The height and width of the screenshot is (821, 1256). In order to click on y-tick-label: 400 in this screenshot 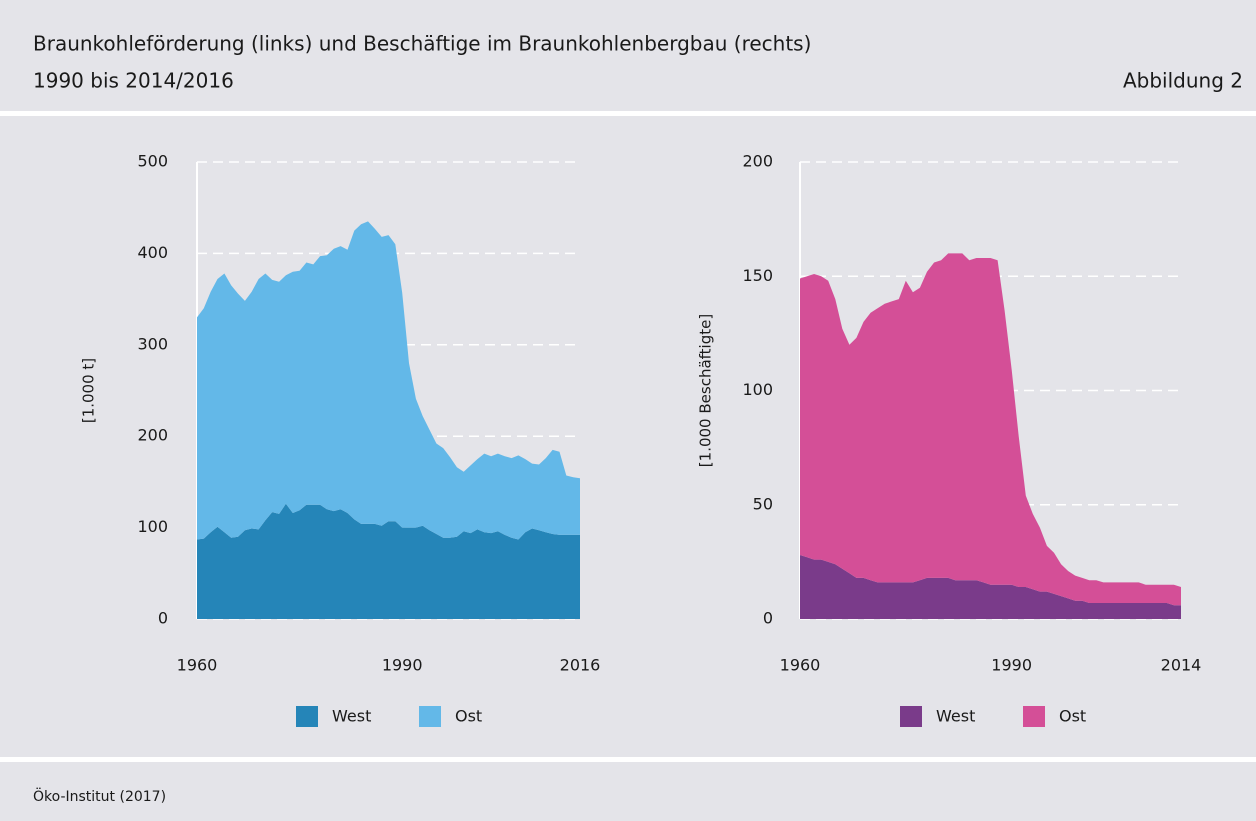, I will do `click(152, 252)`.